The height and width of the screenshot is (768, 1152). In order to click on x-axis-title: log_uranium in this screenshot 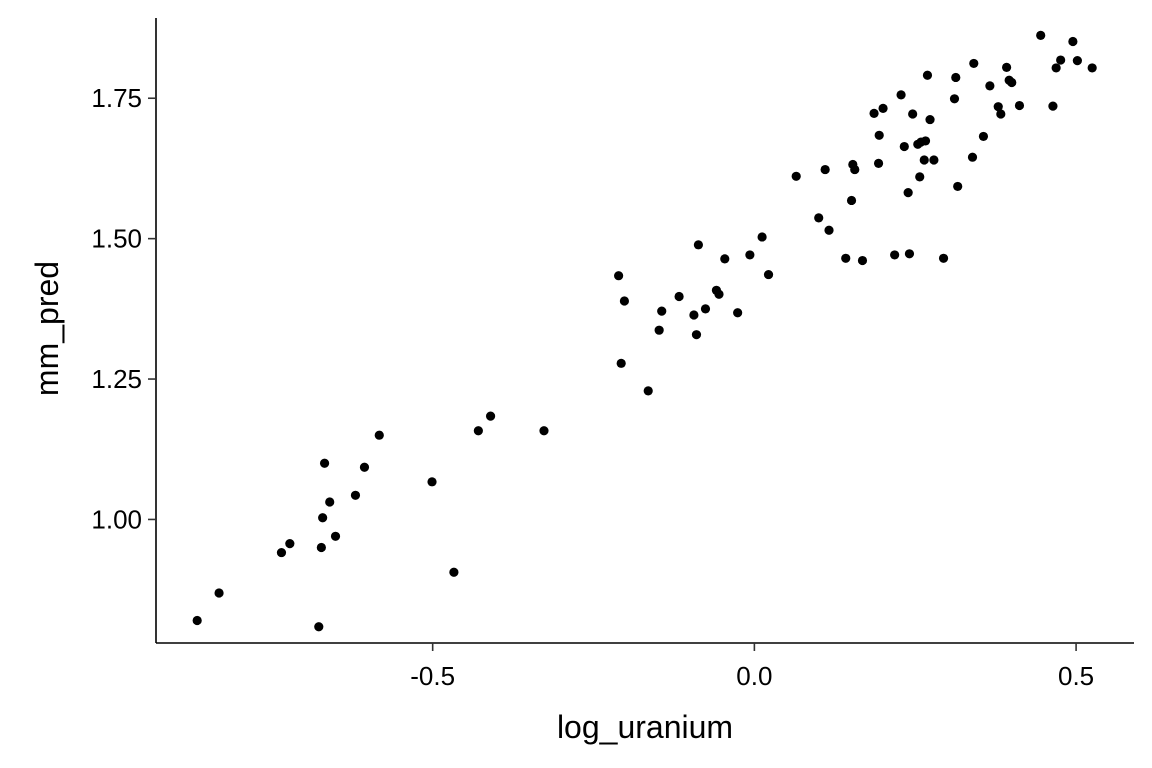, I will do `click(645, 727)`.